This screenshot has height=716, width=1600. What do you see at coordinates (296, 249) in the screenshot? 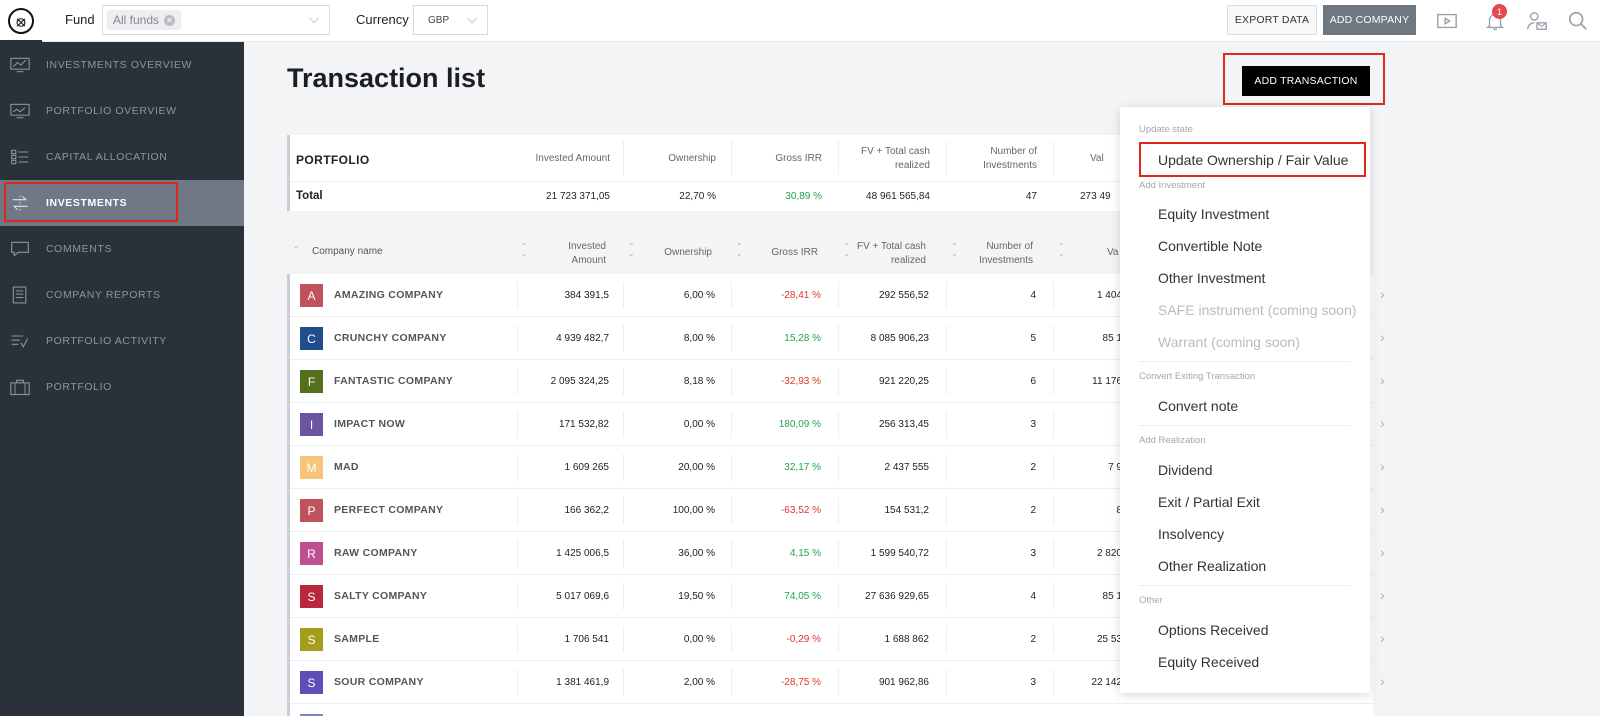
I see `sort-up-icon: ⌃` at bounding box center [296, 249].